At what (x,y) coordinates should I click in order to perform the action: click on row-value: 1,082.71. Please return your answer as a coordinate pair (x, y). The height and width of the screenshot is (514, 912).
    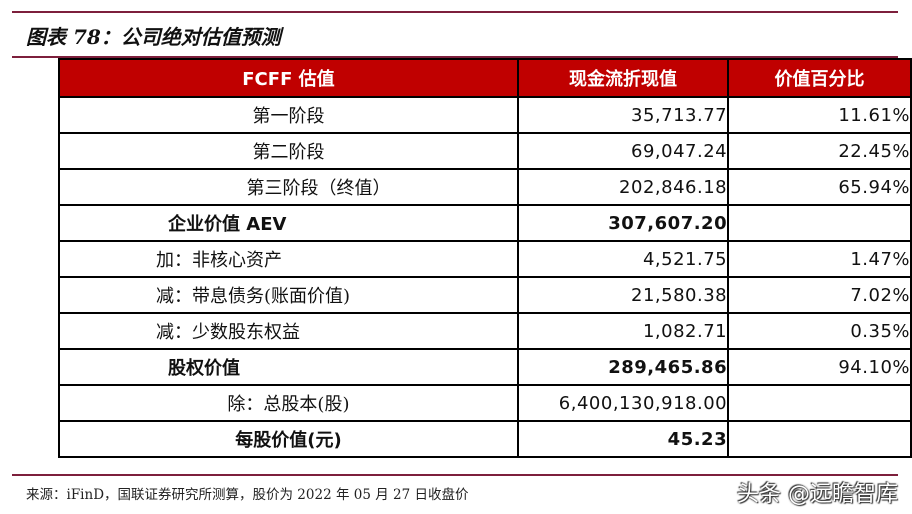
    Looking at the image, I should click on (623, 331).